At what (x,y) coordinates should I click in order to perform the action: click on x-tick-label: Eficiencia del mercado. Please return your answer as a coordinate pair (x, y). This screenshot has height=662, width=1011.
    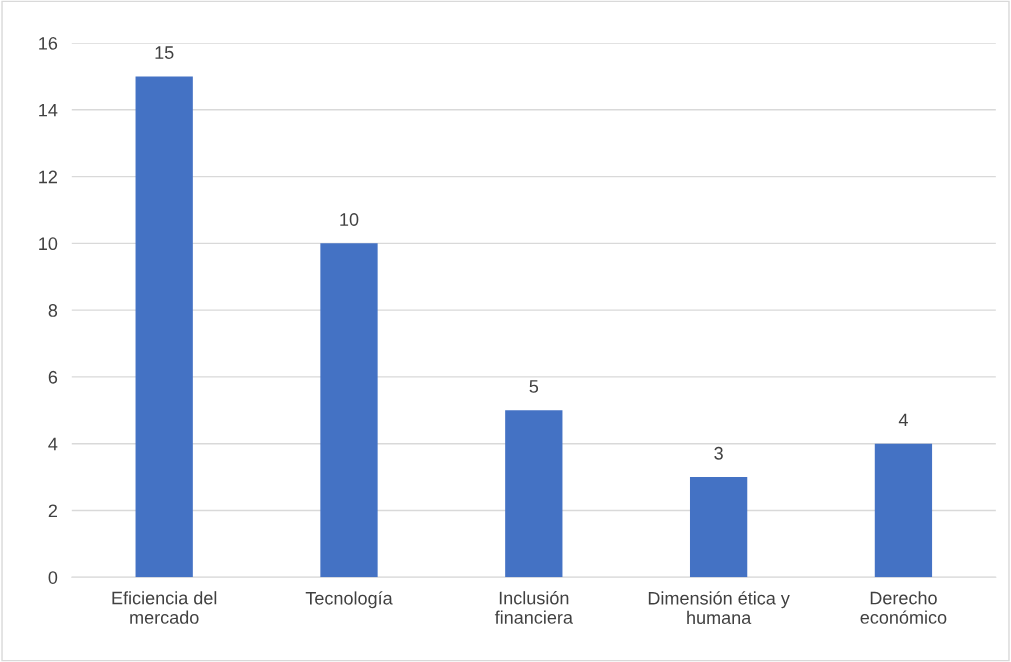
    Looking at the image, I should click on (164, 607).